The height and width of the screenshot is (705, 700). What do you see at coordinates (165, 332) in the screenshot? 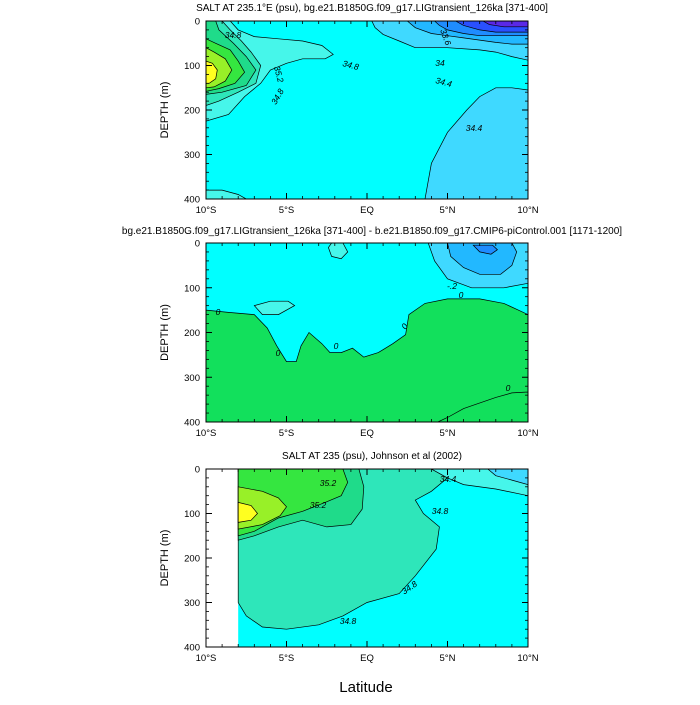
I see `panel-2-y-axis-label: DEPTH (m)` at bounding box center [165, 332].